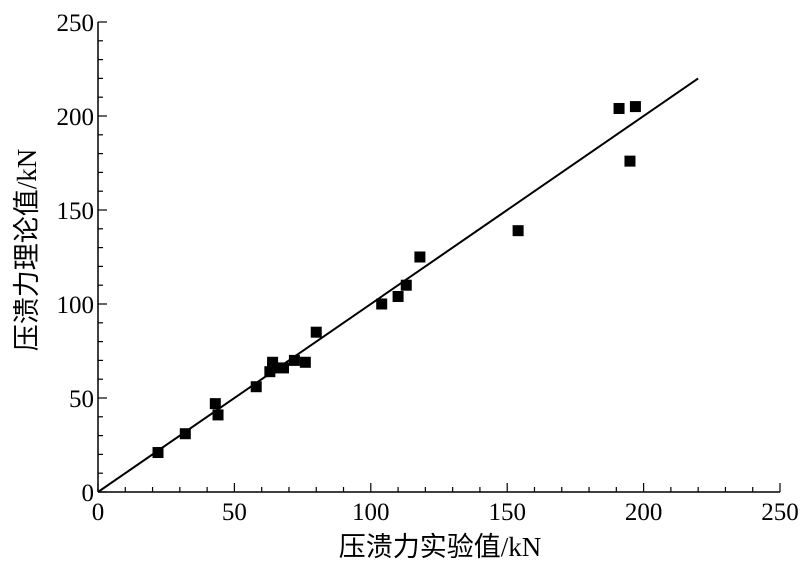 The image size is (800, 565). Describe the element at coordinates (98, 512) in the screenshot. I see `x-tick-label: 0` at that location.